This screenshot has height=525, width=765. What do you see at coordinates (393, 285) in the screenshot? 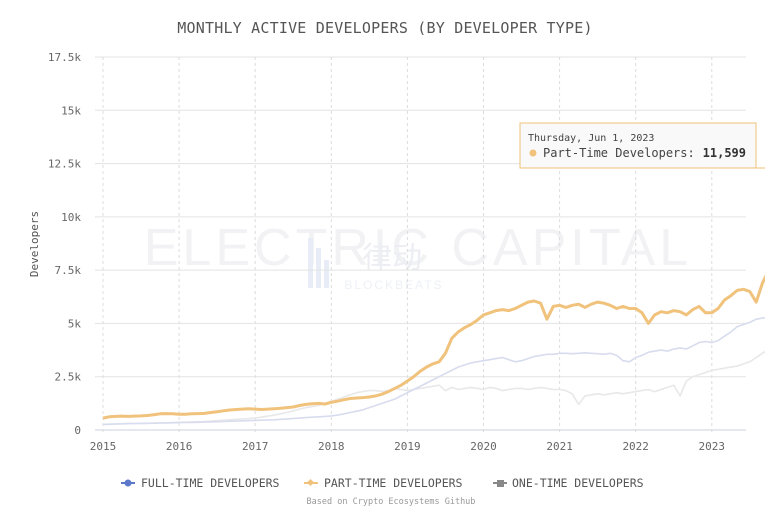
I see `watermark-logo-en: BLOCKBEATS` at bounding box center [393, 285].